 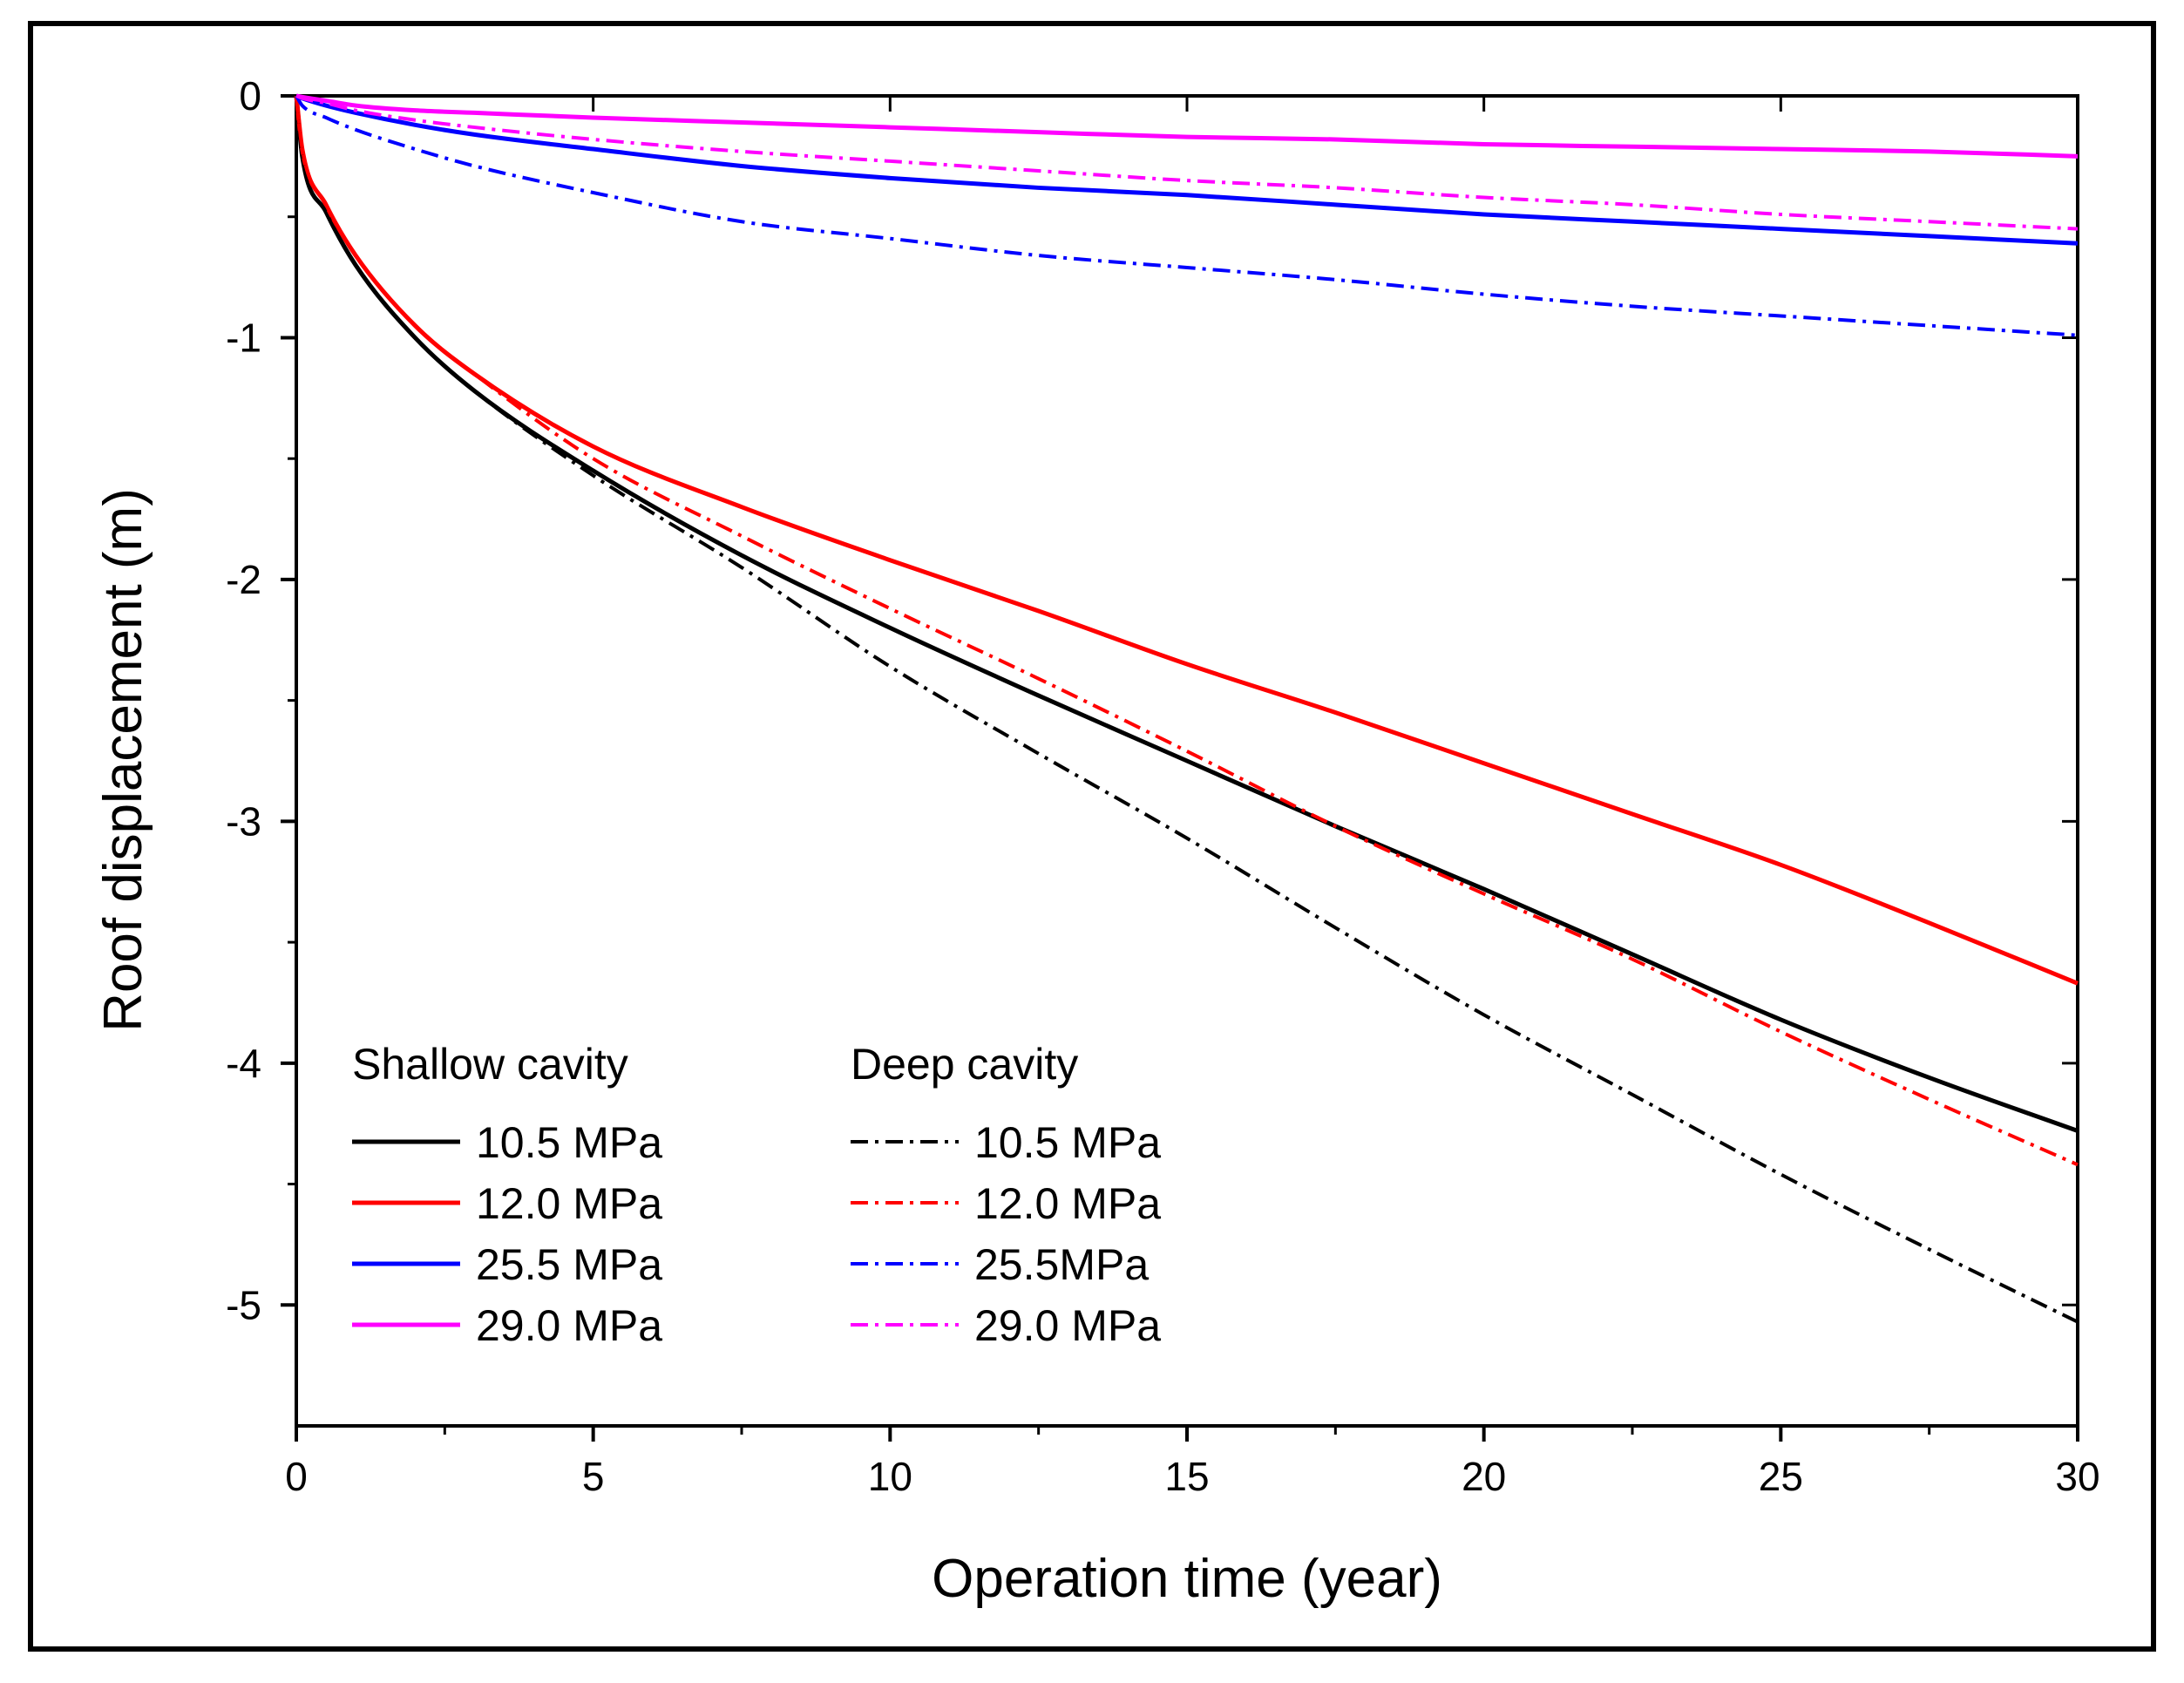 What do you see at coordinates (2077, 1476) in the screenshot?
I see `x-tick-label: 30` at bounding box center [2077, 1476].